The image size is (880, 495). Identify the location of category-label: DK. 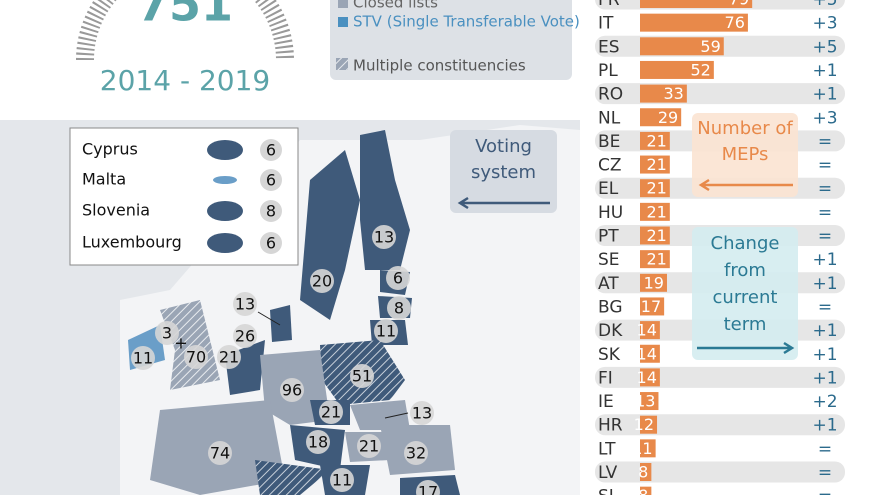
(610, 331).